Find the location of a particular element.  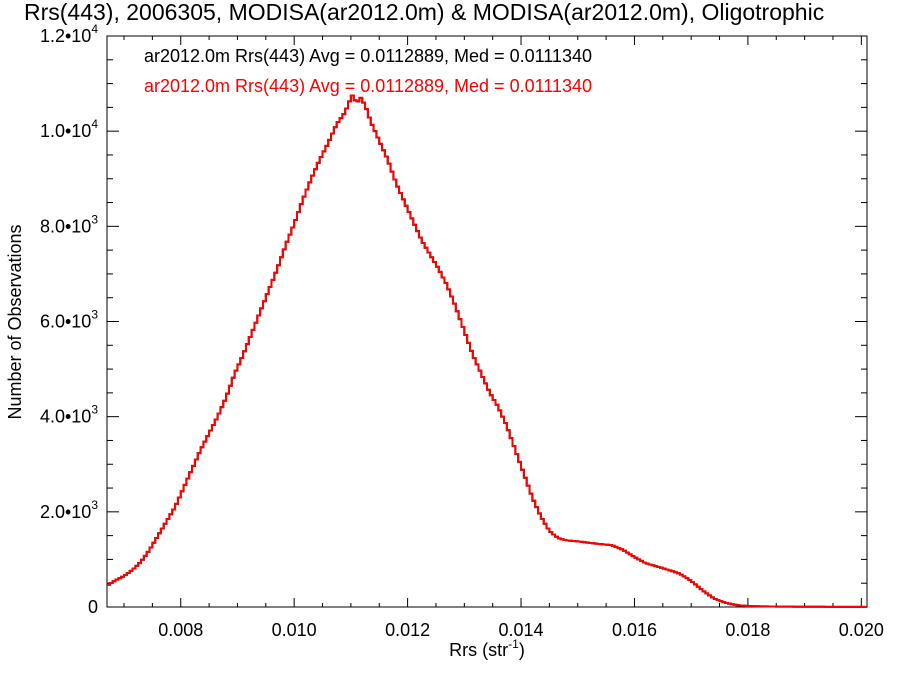

y-tick-mantissa: 1.2•10 is located at coordinates (65, 36).